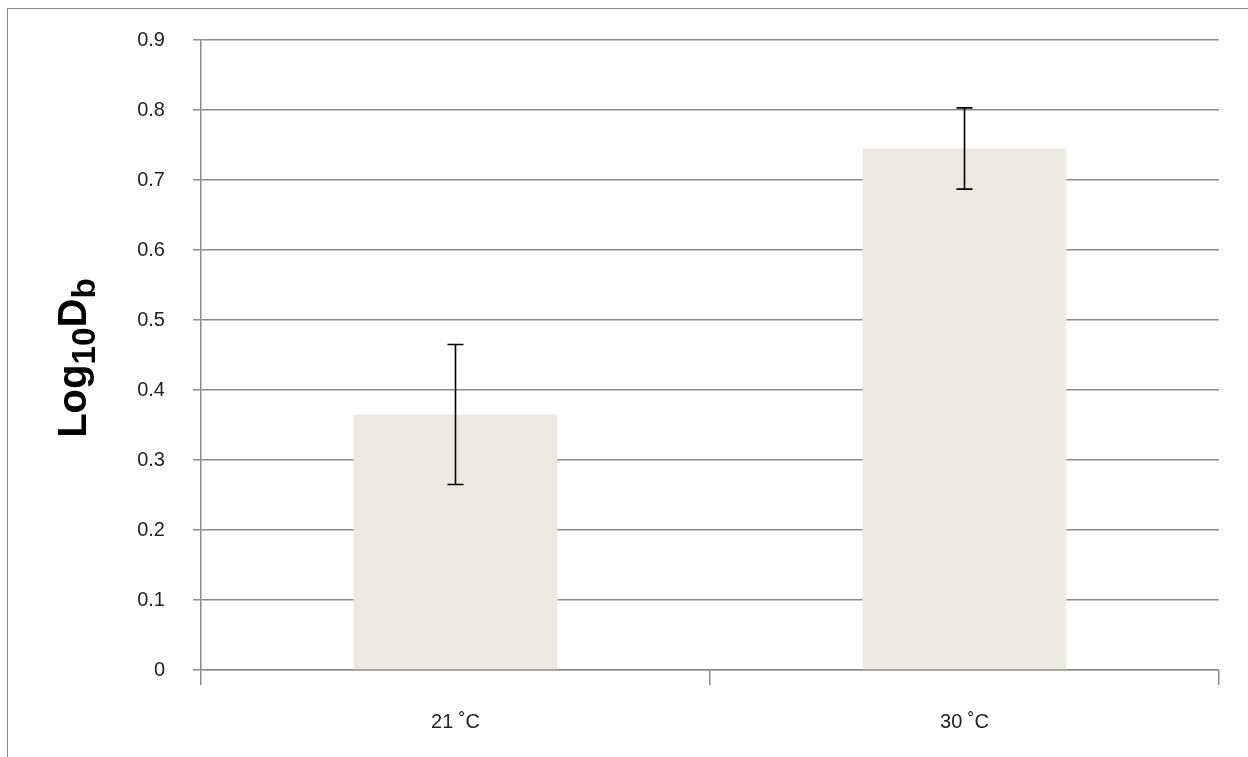 This screenshot has width=1248, height=757. What do you see at coordinates (151, 528) in the screenshot?
I see `y-tick-label: 0.2` at bounding box center [151, 528].